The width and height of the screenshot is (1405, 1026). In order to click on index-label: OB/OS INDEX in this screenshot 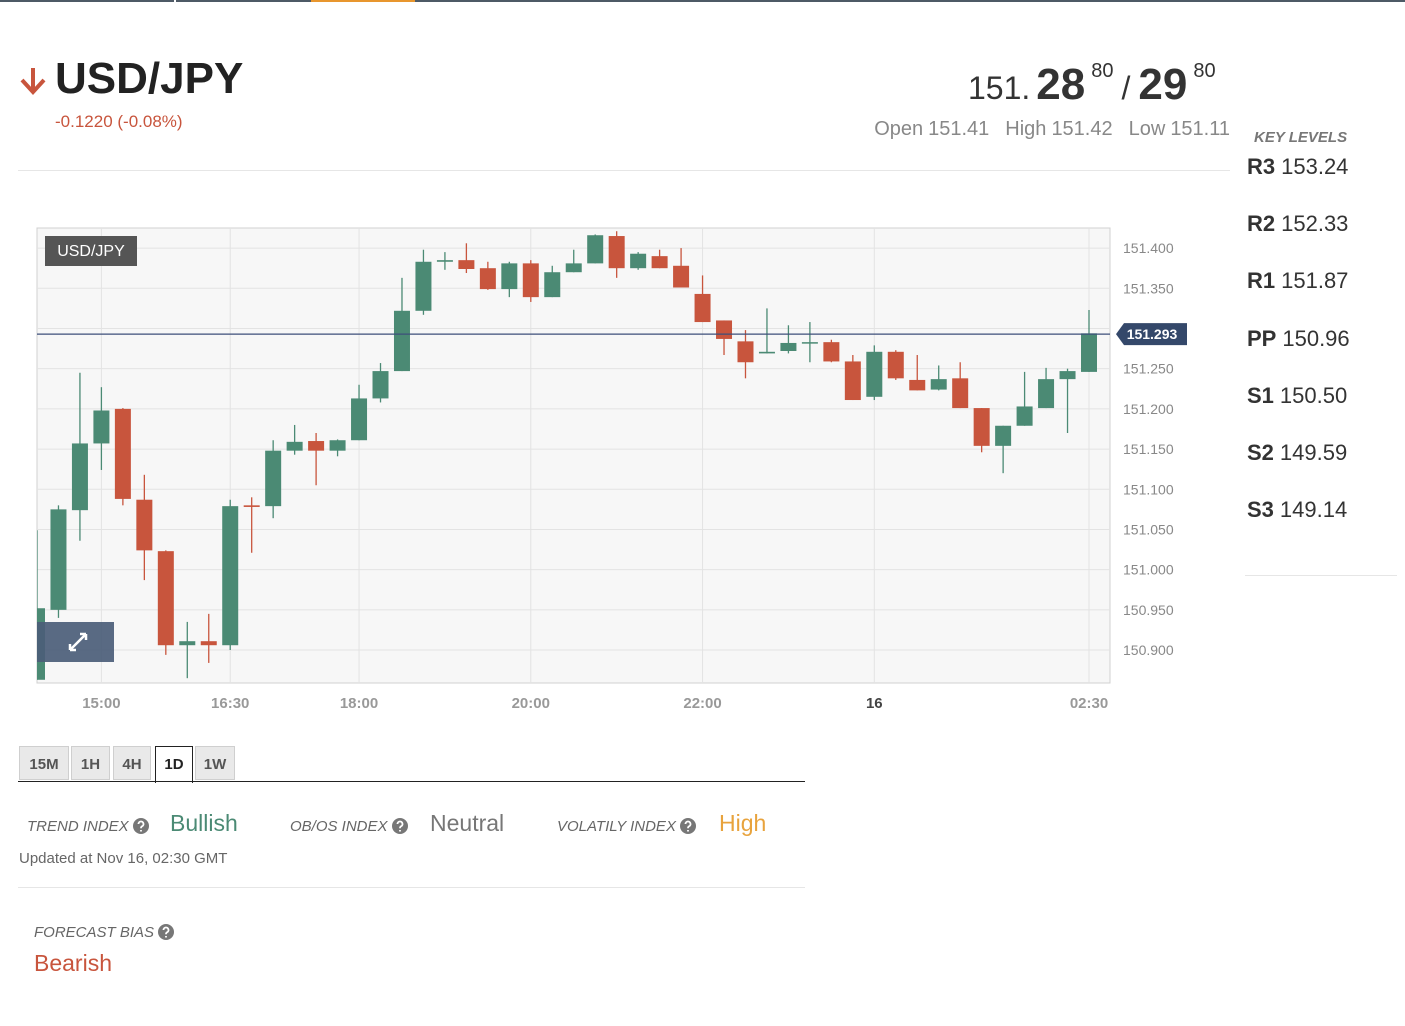, I will do `click(349, 826)`.